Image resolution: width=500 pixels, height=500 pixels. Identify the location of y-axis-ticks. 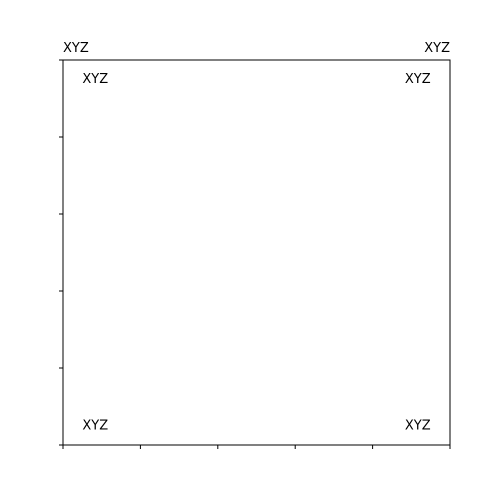
(61, 252).